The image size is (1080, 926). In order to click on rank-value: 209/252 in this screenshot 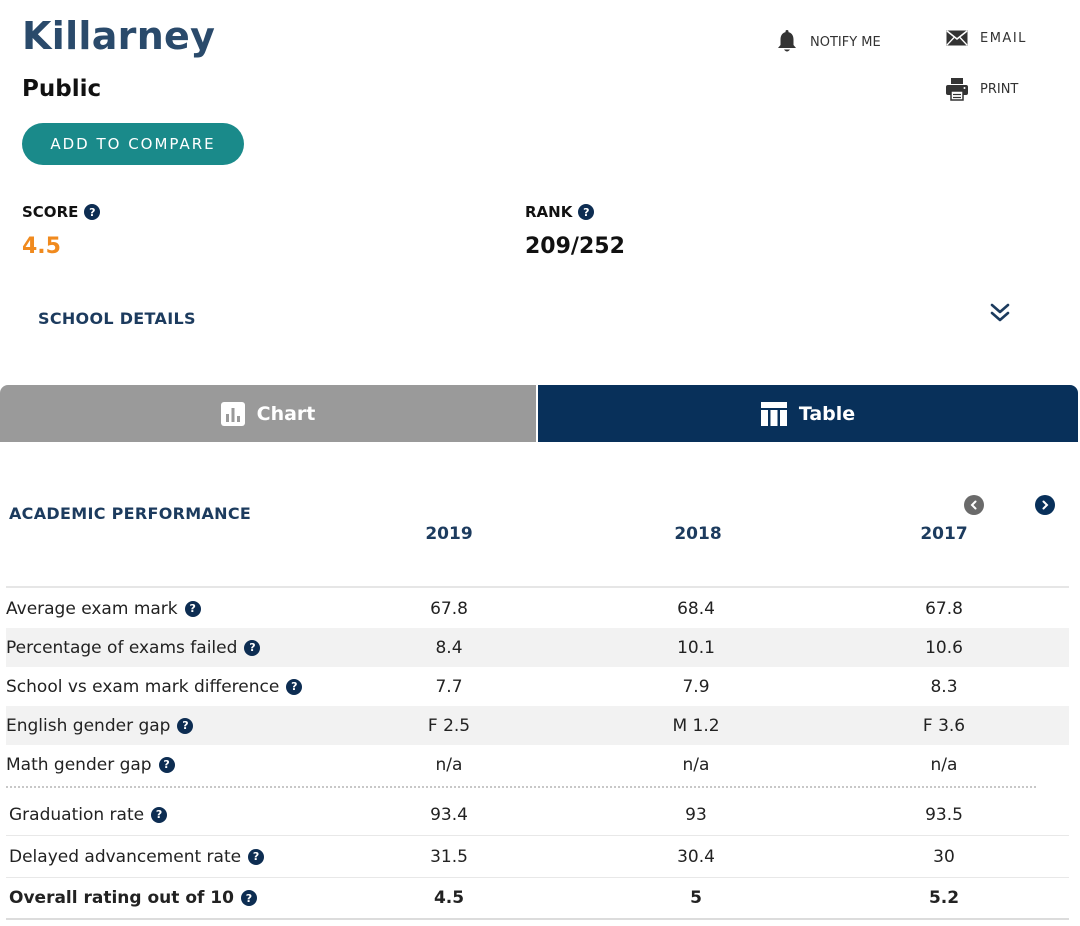, I will do `click(575, 246)`.